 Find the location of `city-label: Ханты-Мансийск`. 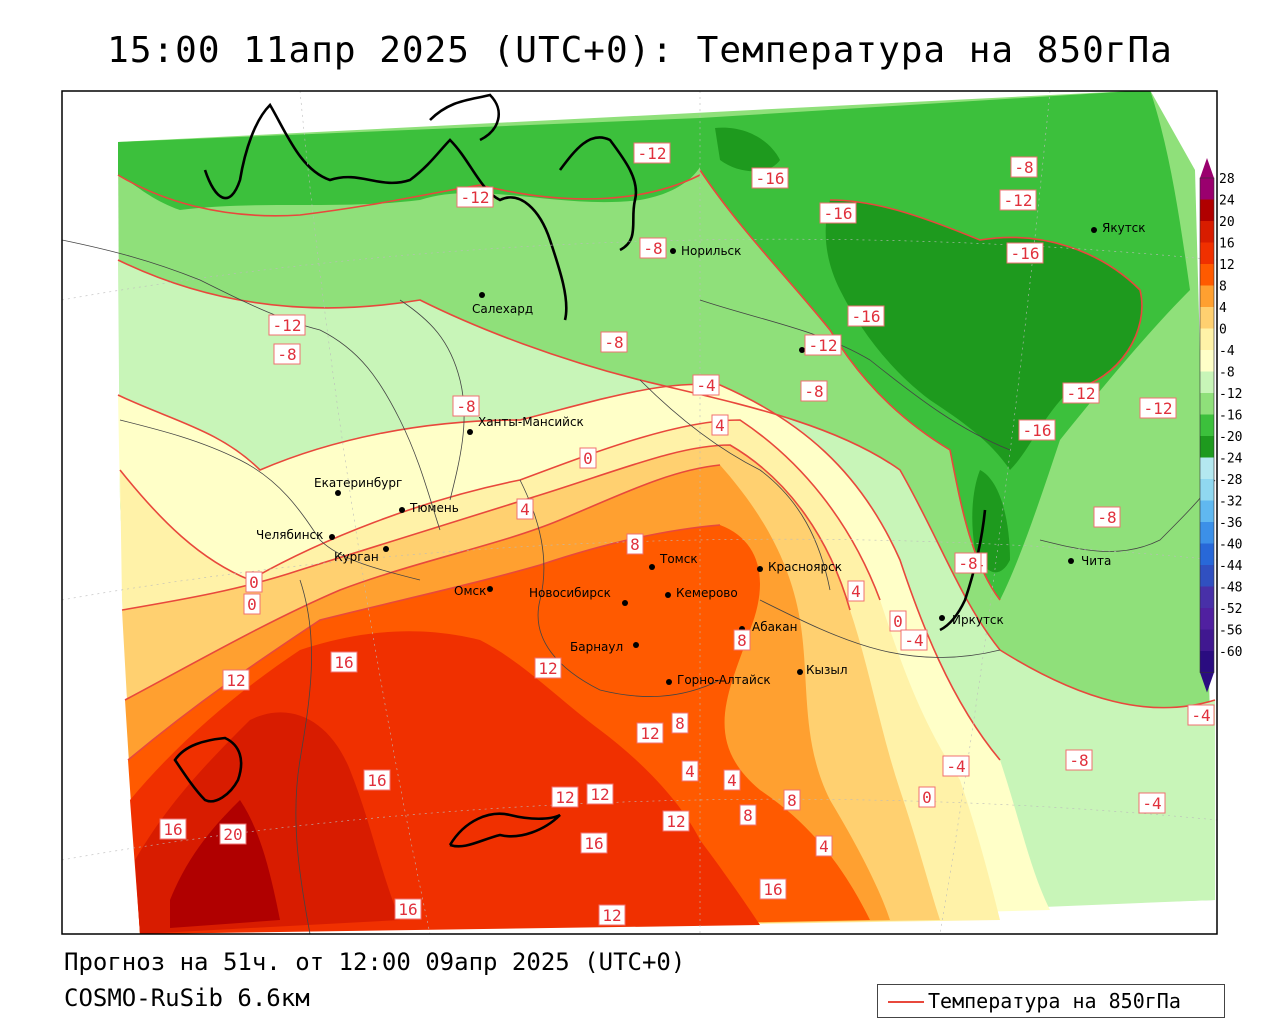

city-label: Ханты-Мансийск is located at coordinates (531, 422).